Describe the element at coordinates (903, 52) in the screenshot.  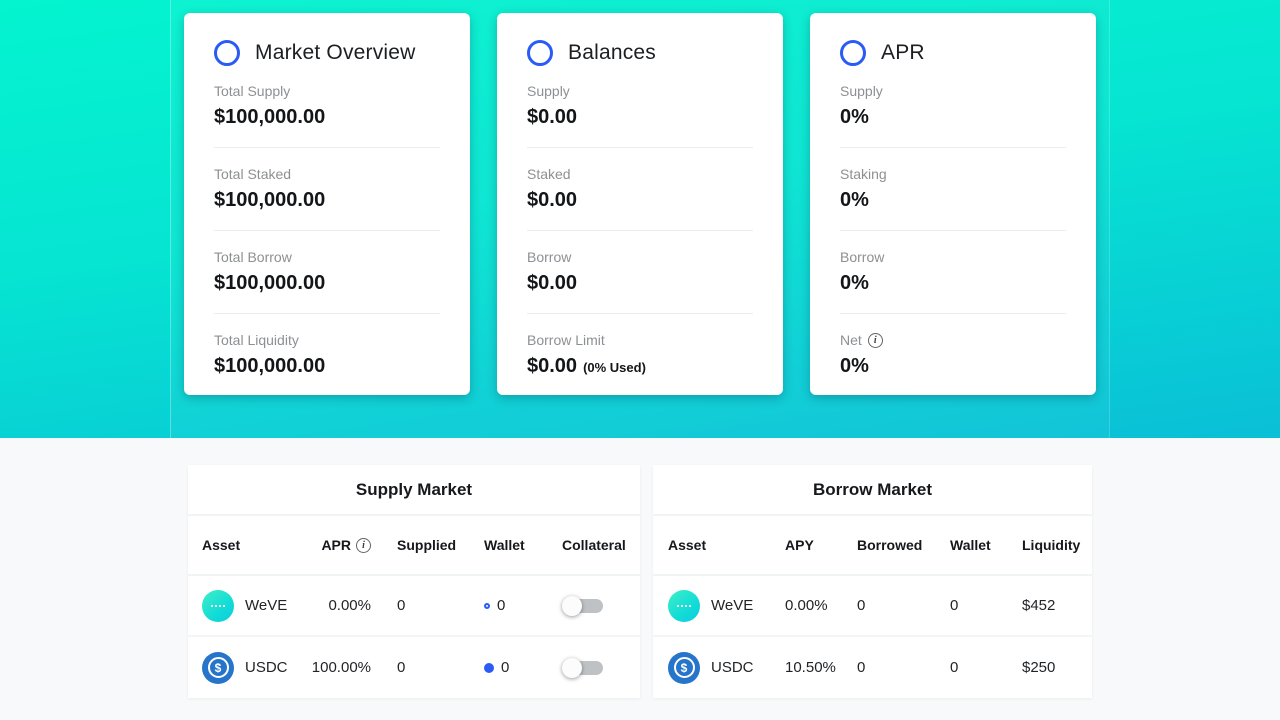
I see `card-title: APR` at that location.